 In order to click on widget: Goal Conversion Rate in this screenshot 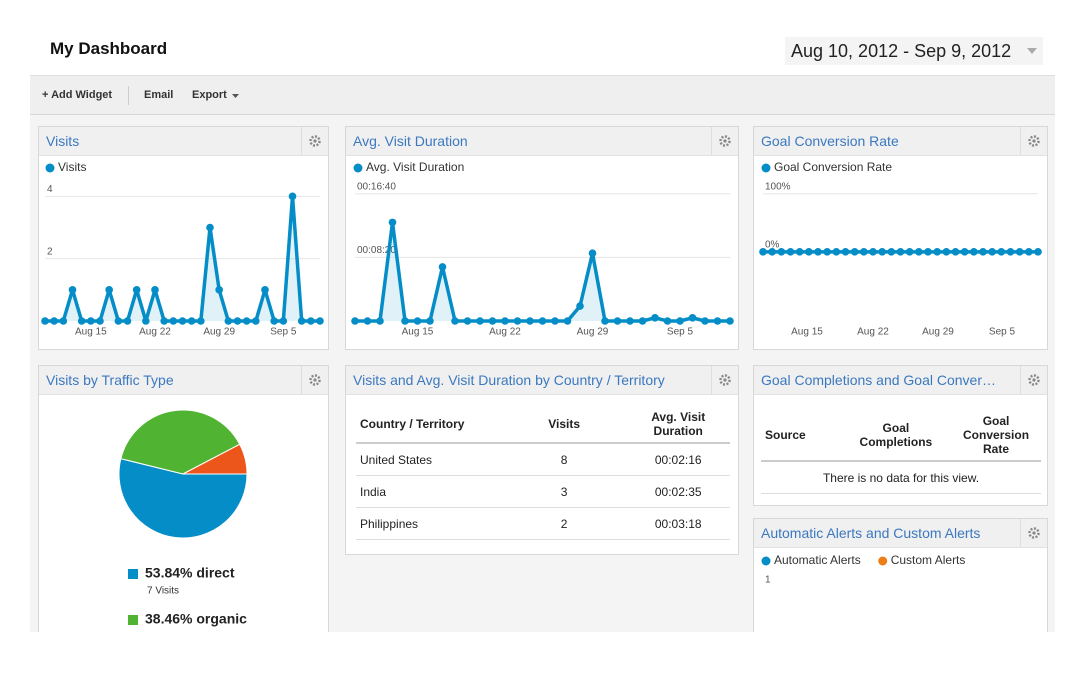, I will do `click(900, 238)`.